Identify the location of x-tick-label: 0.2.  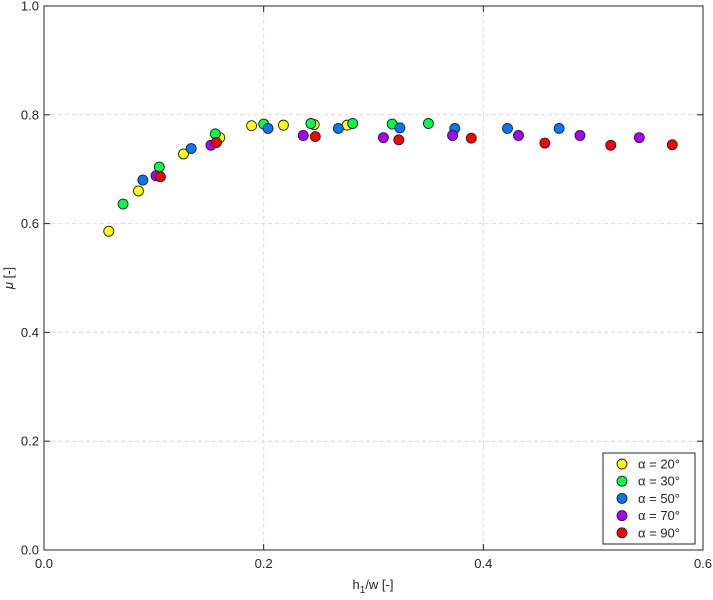
(264, 563).